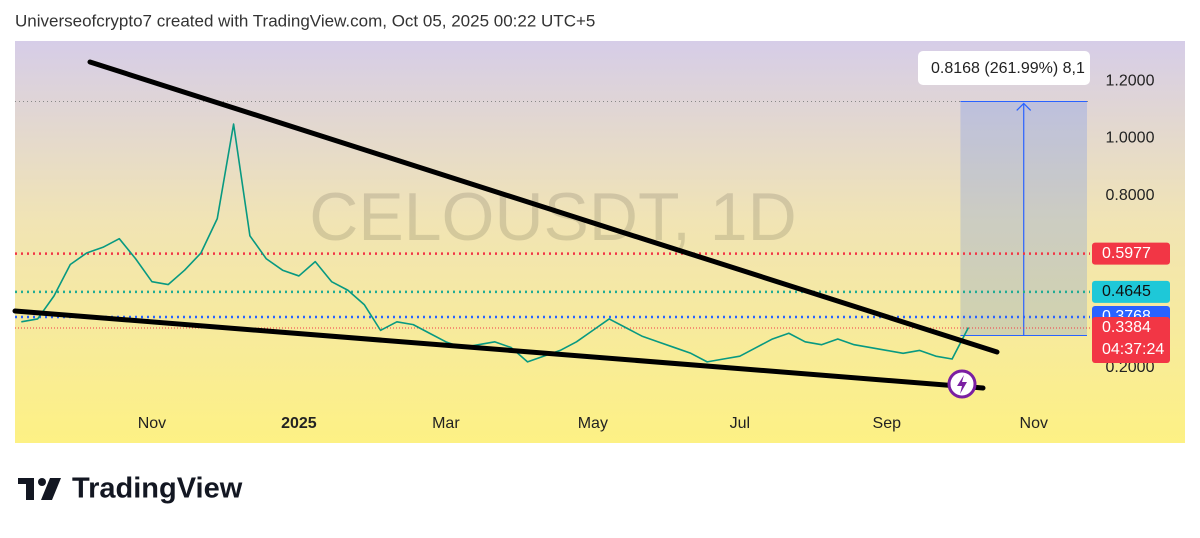 The width and height of the screenshot is (1200, 538). Describe the element at coordinates (299, 423) in the screenshot. I see `x-tick-label: 2025` at that location.